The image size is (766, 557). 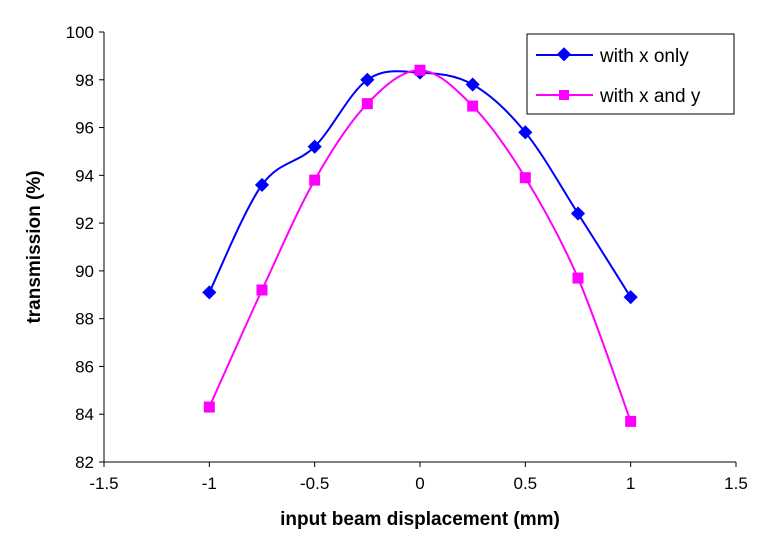 I want to click on y-tick-label: 84, so click(x=84, y=414).